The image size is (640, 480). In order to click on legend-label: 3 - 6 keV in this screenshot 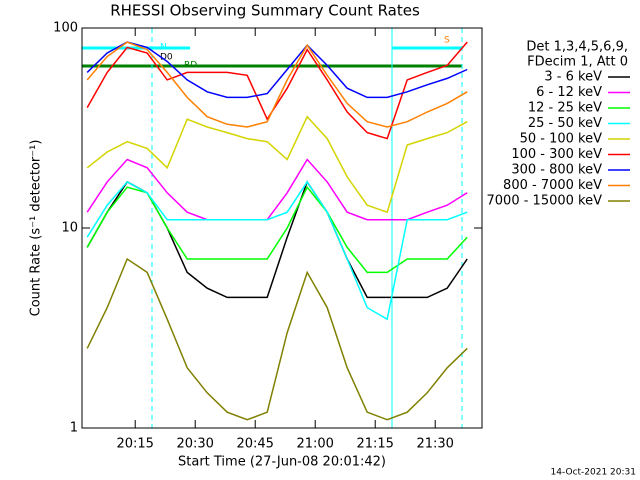, I will do `click(573, 77)`.